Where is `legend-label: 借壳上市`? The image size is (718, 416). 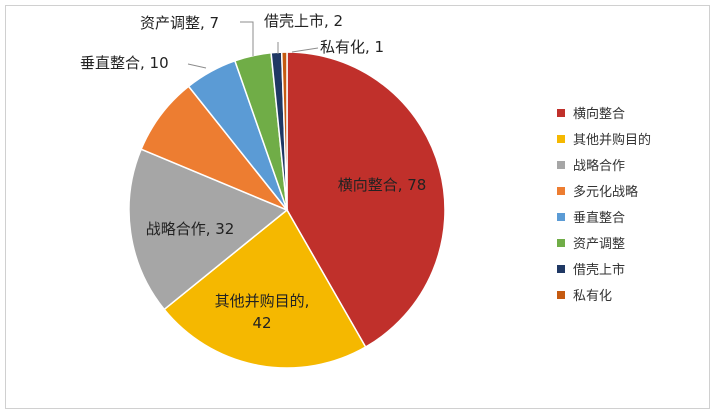 legend-label: 借壳上市 is located at coordinates (599, 270).